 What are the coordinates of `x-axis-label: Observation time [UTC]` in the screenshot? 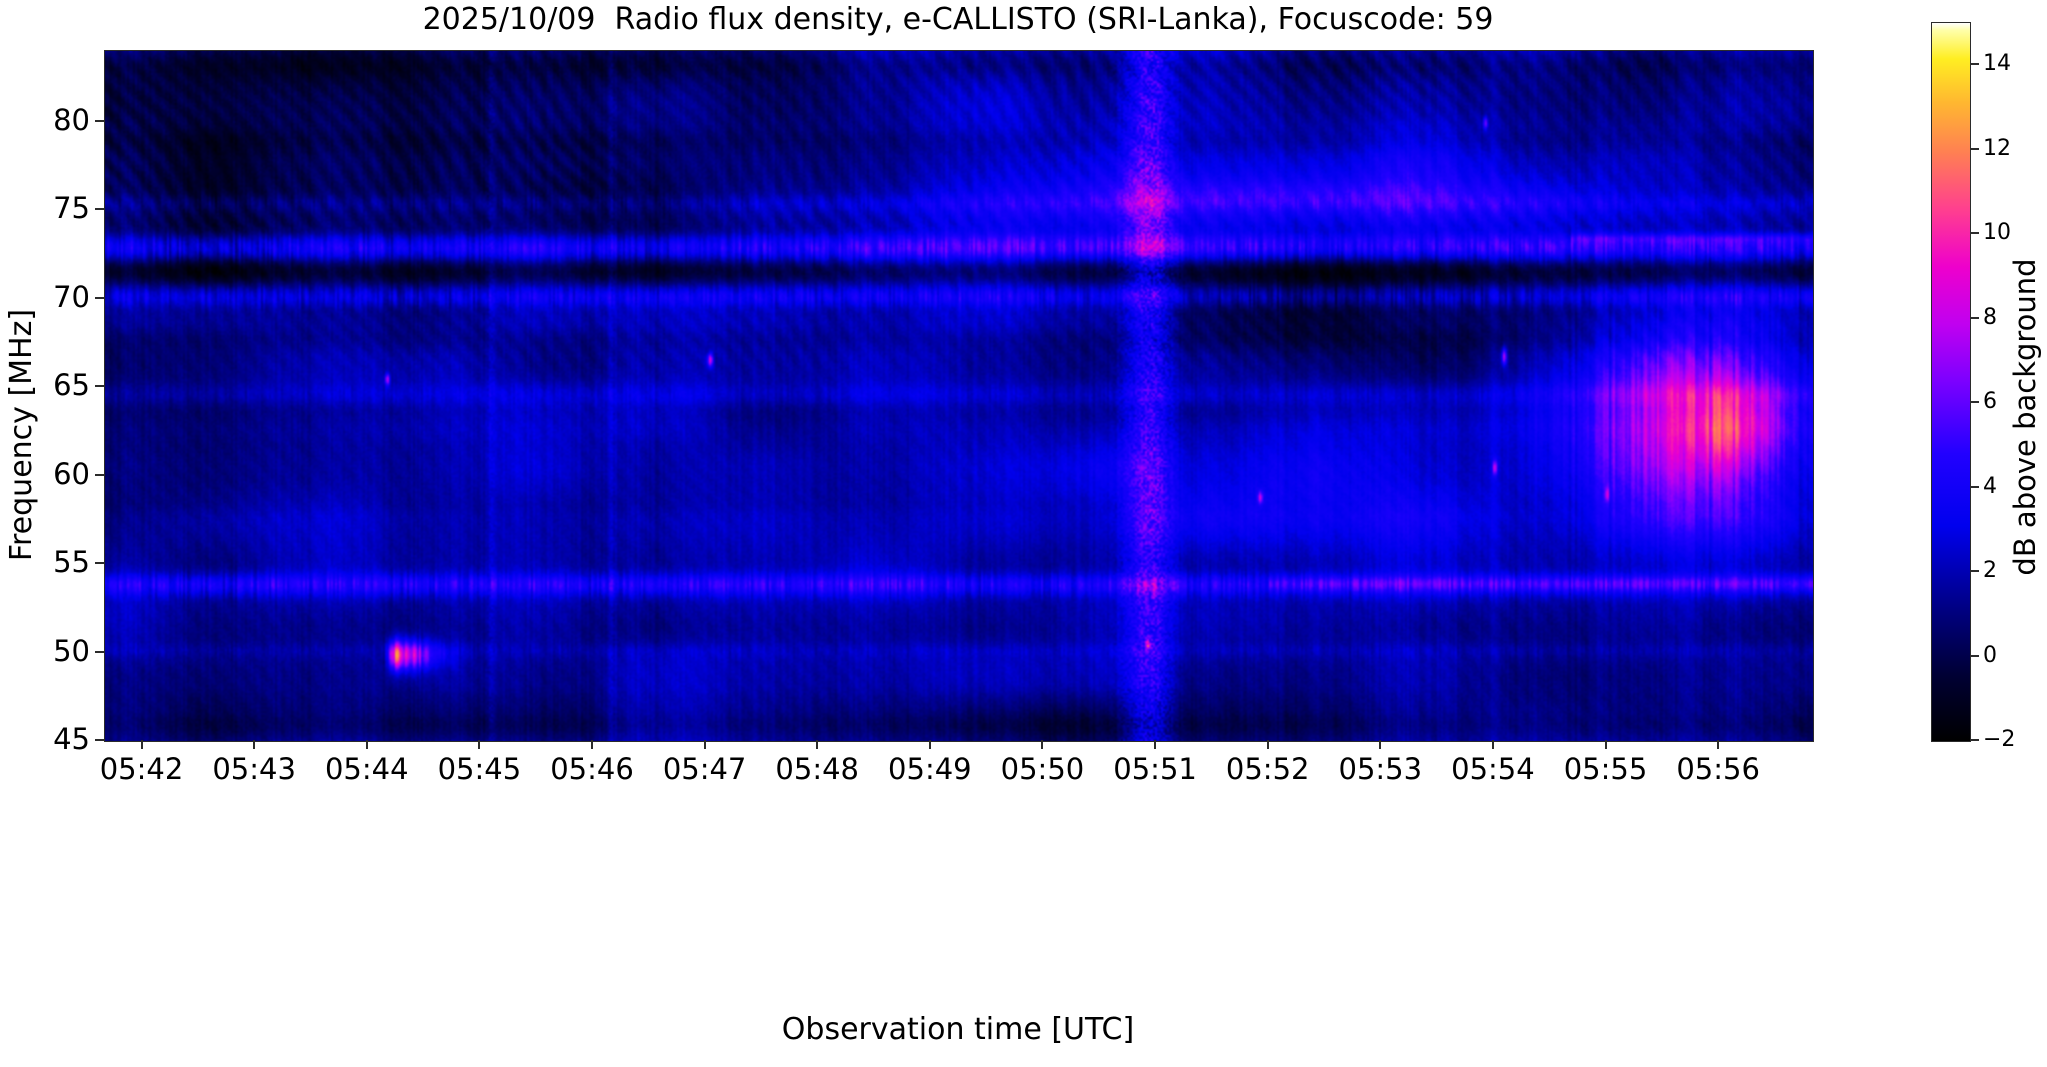 It's located at (958, 1029).